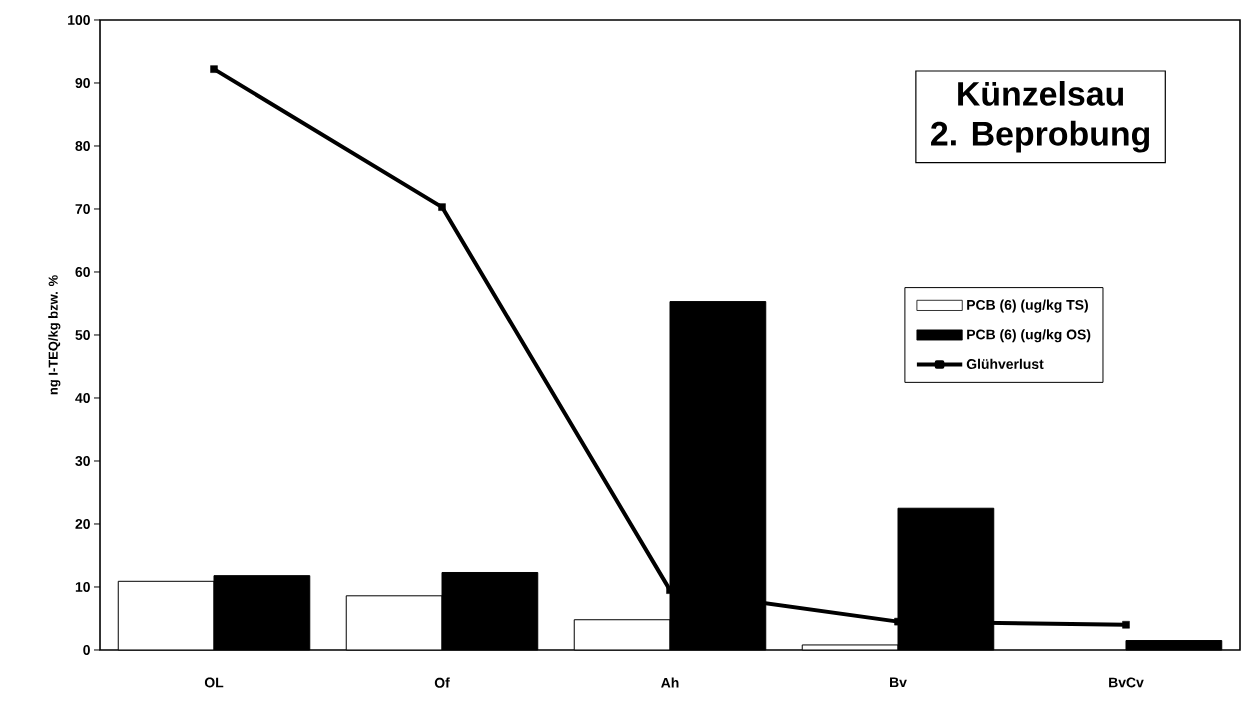  Describe the element at coordinates (82, 398) in the screenshot. I see `y-tick-label: 40` at that location.